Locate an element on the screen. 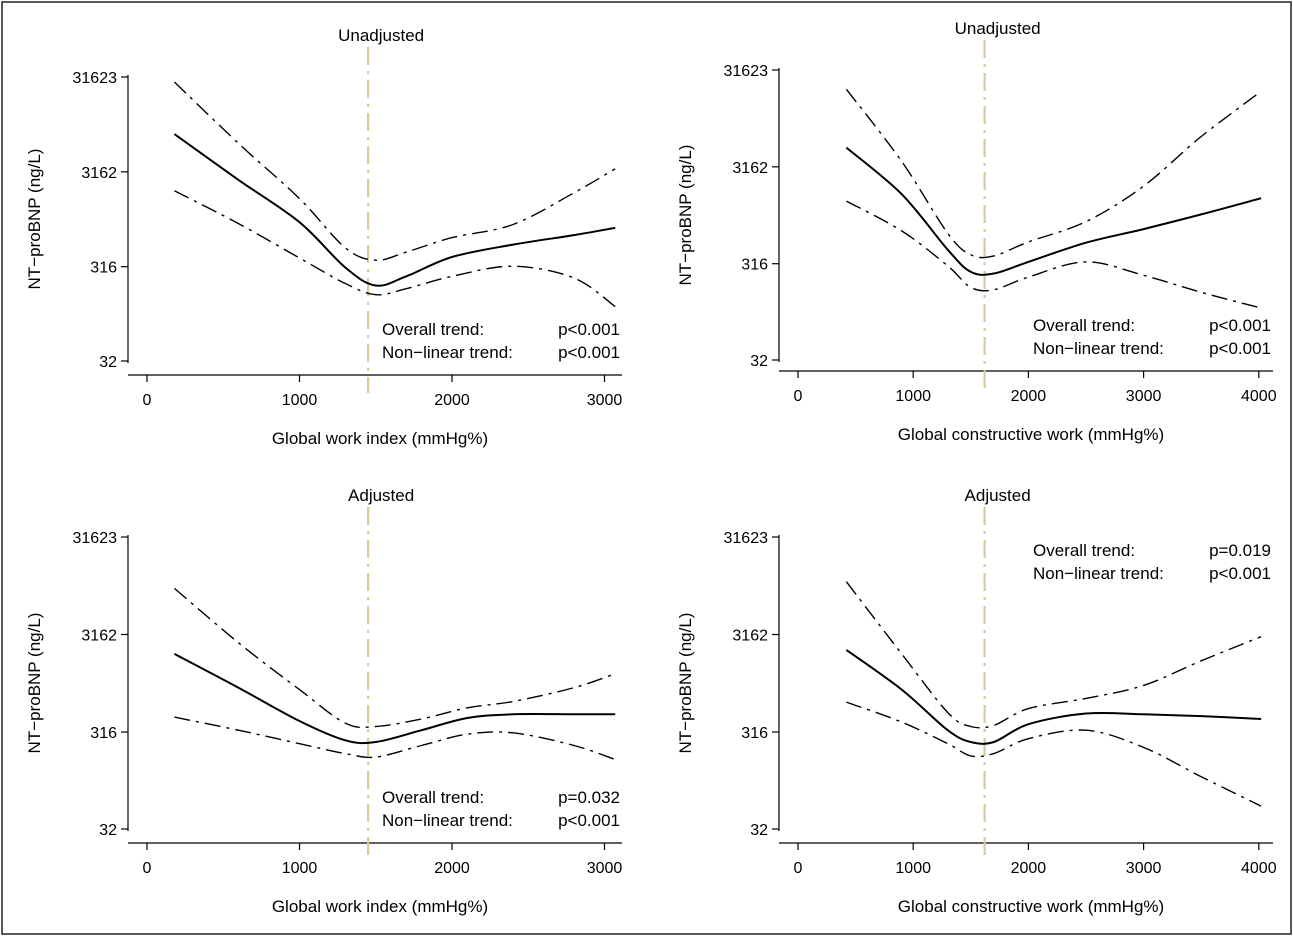  annotation-value: p=0.019 is located at coordinates (1240, 550).